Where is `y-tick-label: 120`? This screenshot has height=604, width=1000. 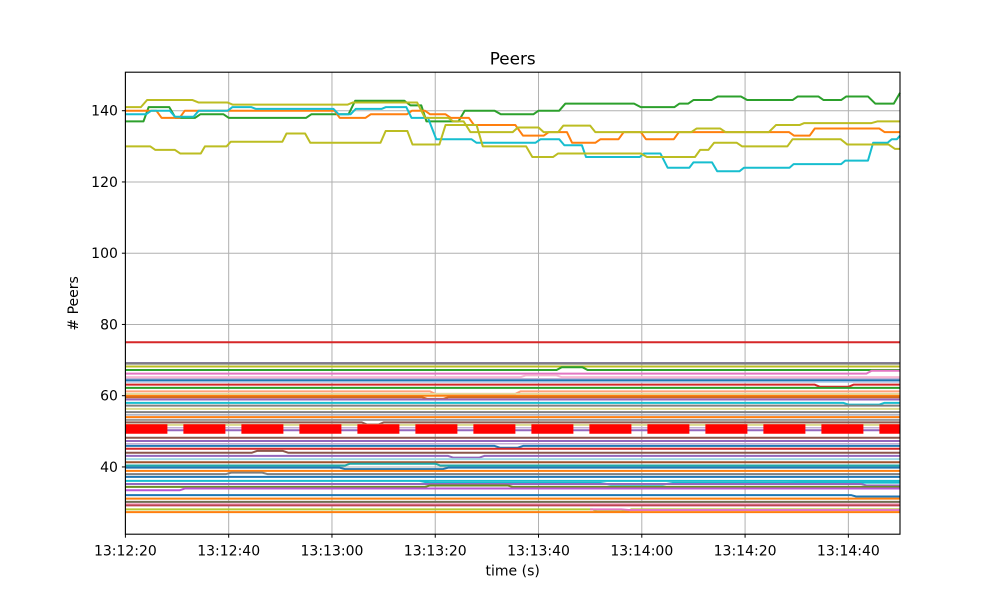
y-tick-label: 120 is located at coordinates (104, 183).